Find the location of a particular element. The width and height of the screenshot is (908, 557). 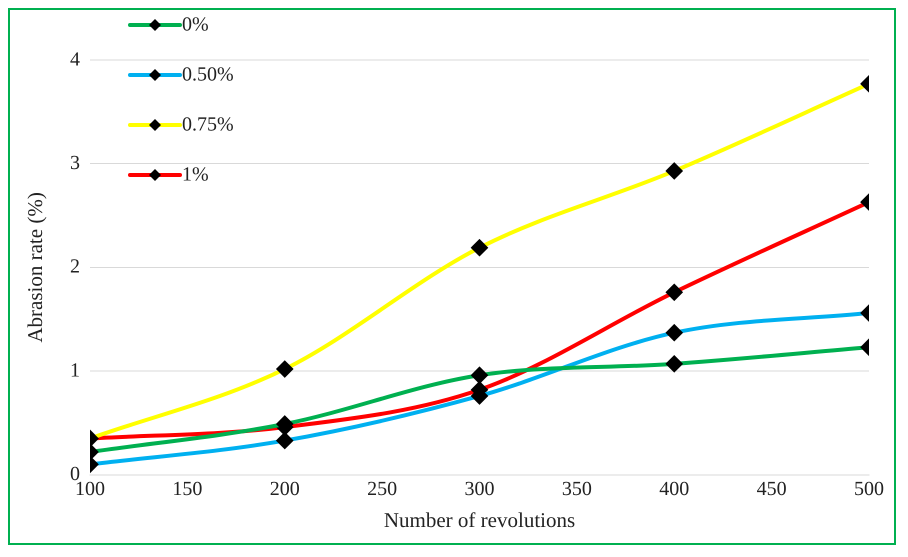

x-tick-label: 450 is located at coordinates (771, 489).